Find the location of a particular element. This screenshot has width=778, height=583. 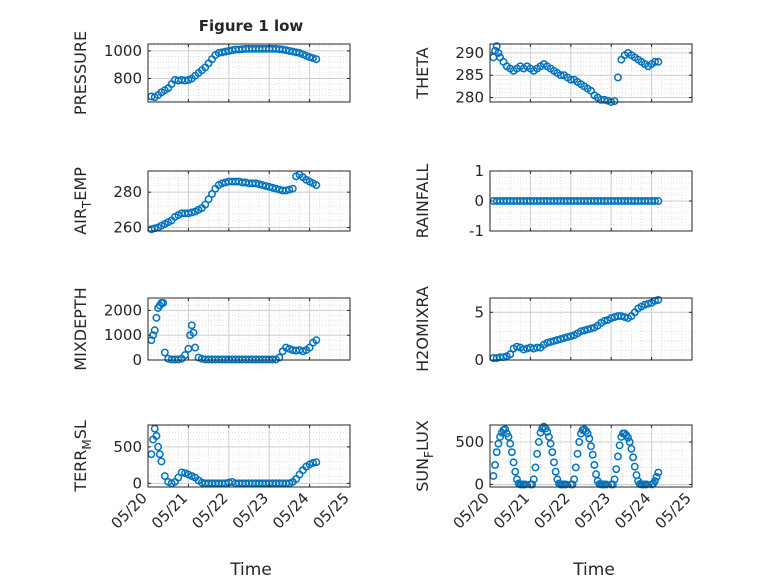

y-axis-label-main: SUN is located at coordinates (422, 475).